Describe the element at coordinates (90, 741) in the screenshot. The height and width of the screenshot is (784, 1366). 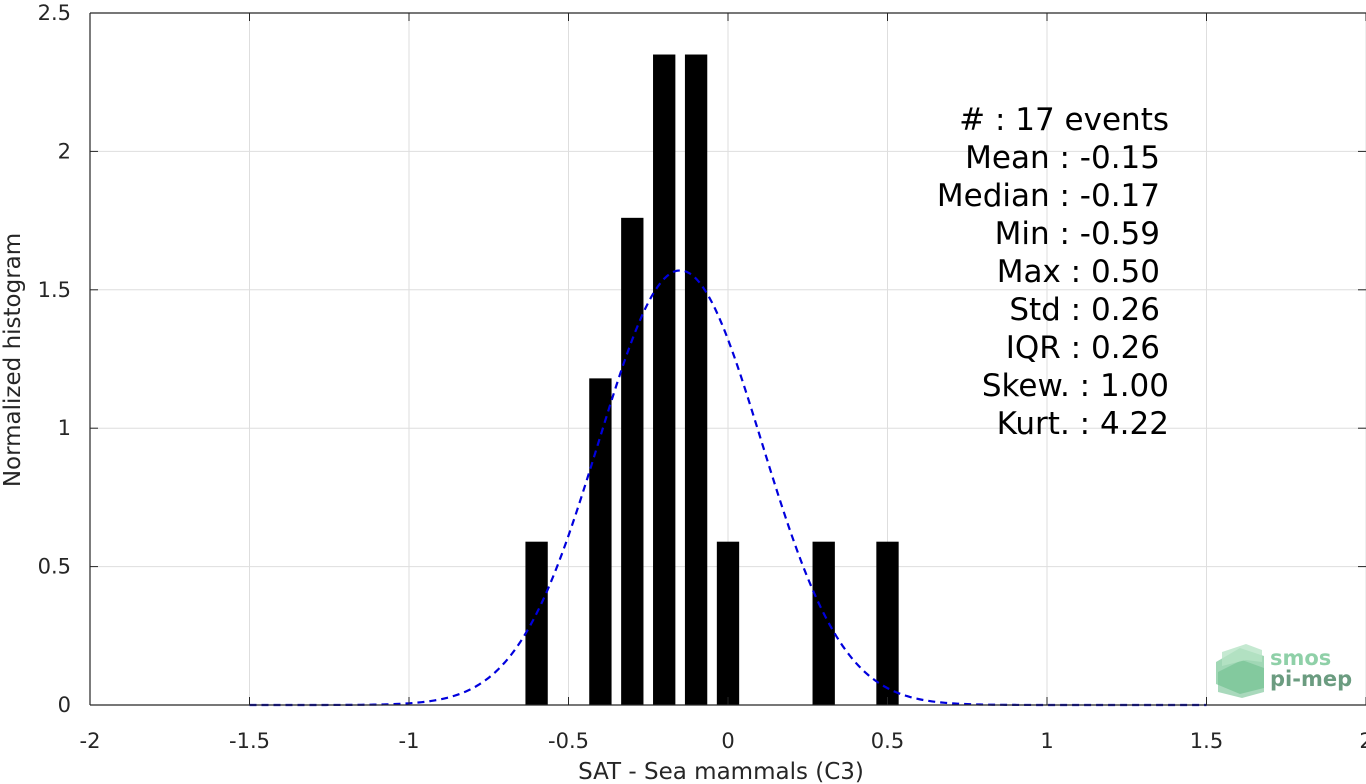
I see `x-tick-label: -2` at that location.